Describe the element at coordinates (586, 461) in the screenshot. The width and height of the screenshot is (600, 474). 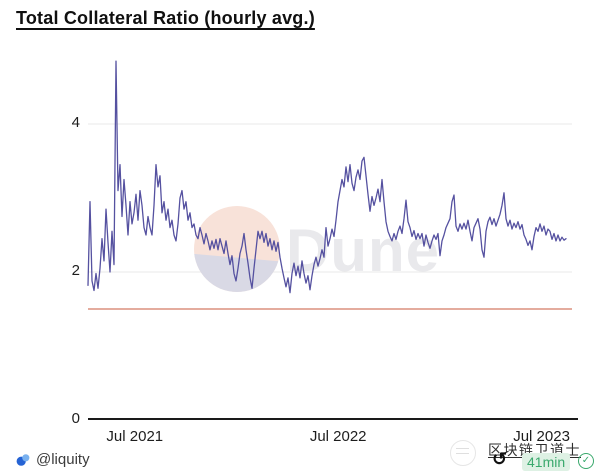
I see `check-circle-icon: ✓` at that location.